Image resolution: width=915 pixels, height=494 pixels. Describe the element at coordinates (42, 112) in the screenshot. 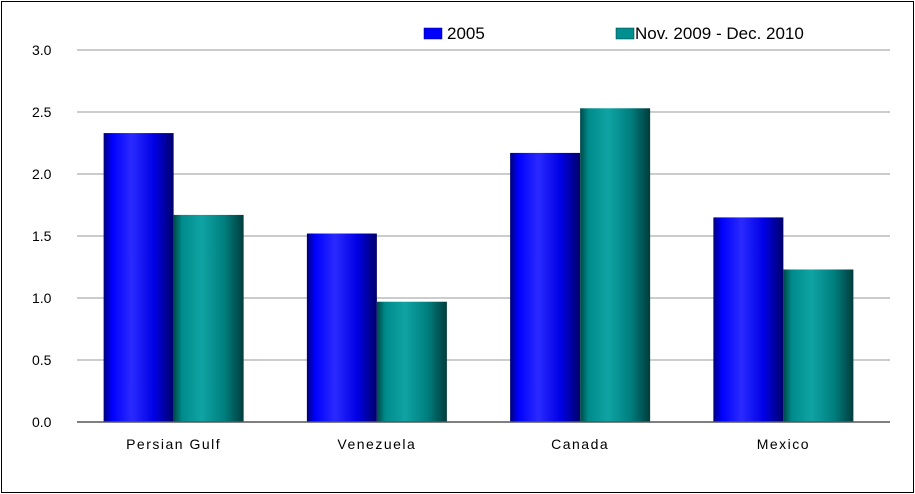

I see `y-tick-label: 2.5` at that location.